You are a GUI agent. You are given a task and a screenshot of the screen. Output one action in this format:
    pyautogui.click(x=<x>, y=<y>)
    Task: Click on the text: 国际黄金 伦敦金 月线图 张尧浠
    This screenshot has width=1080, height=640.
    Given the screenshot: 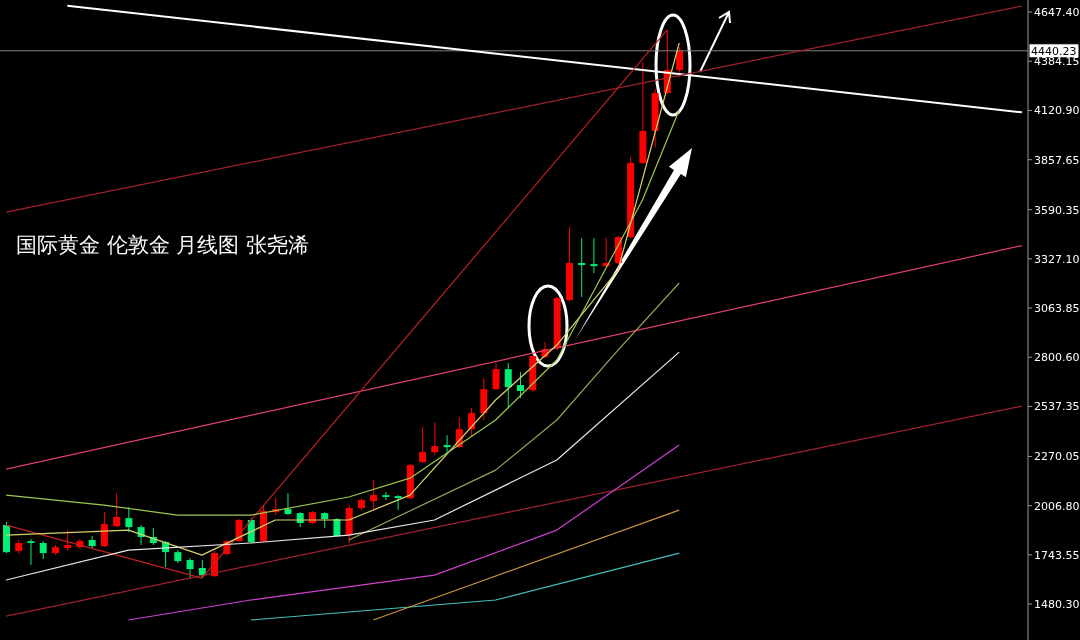 What is the action you would take?
    pyautogui.click(x=163, y=245)
    